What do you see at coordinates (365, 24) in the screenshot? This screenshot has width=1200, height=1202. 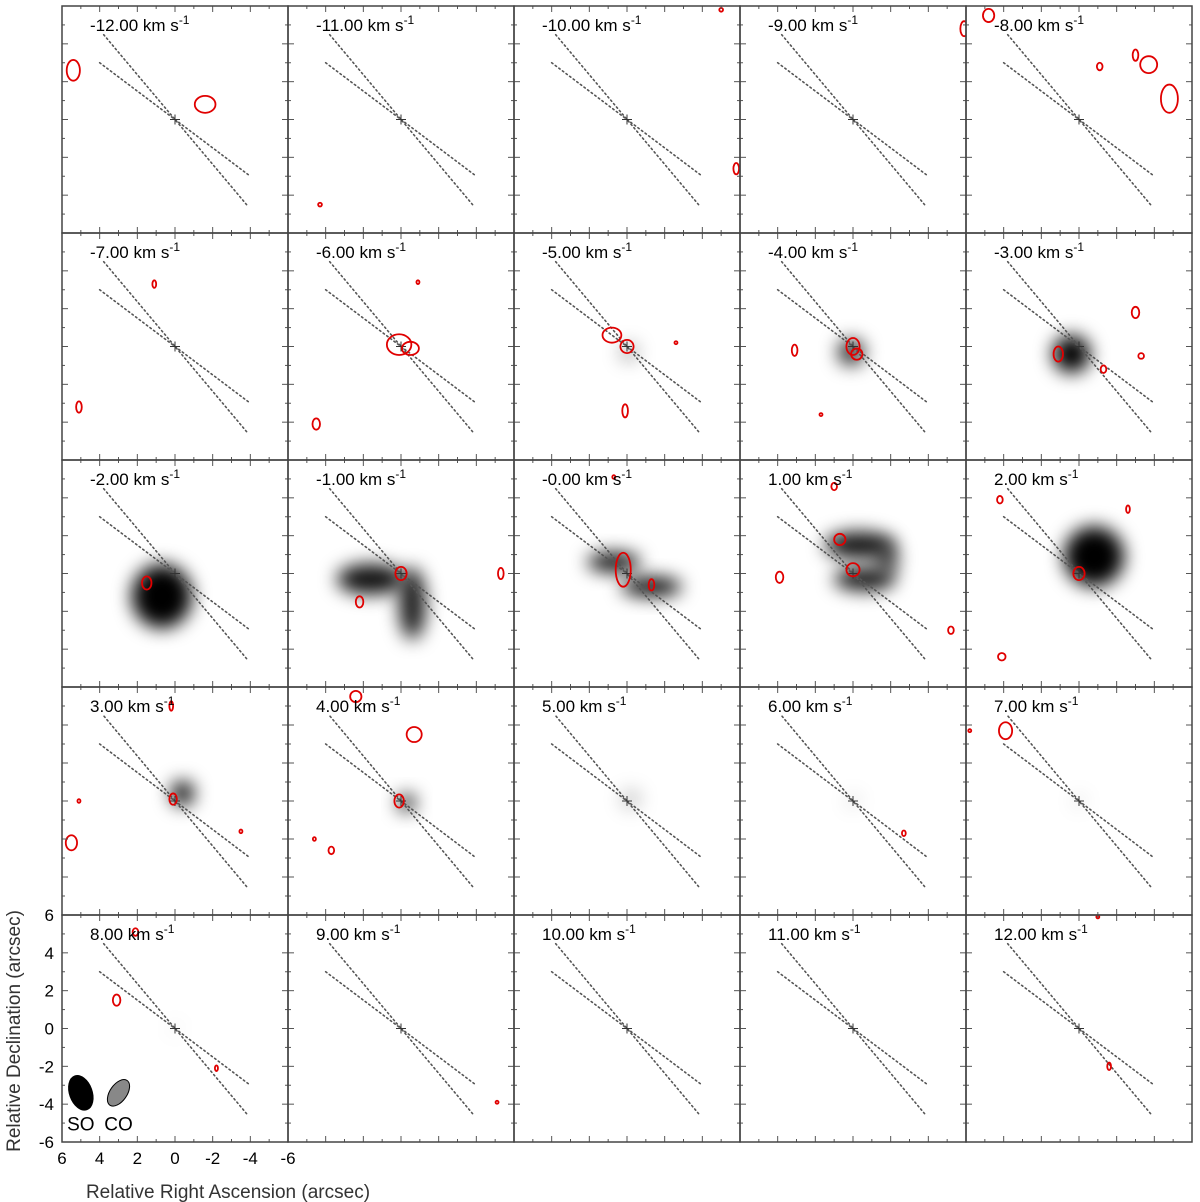 I see `velocity-label: -11.00 km s-1` at bounding box center [365, 24].